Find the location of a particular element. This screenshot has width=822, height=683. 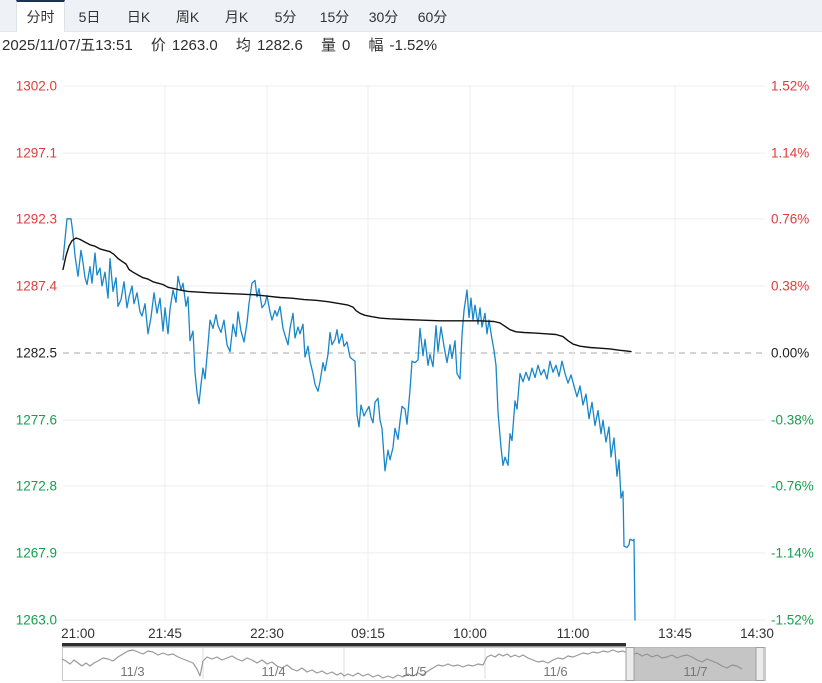

quote-datetime: 2025/11/07/五13:51 is located at coordinates (67, 45).